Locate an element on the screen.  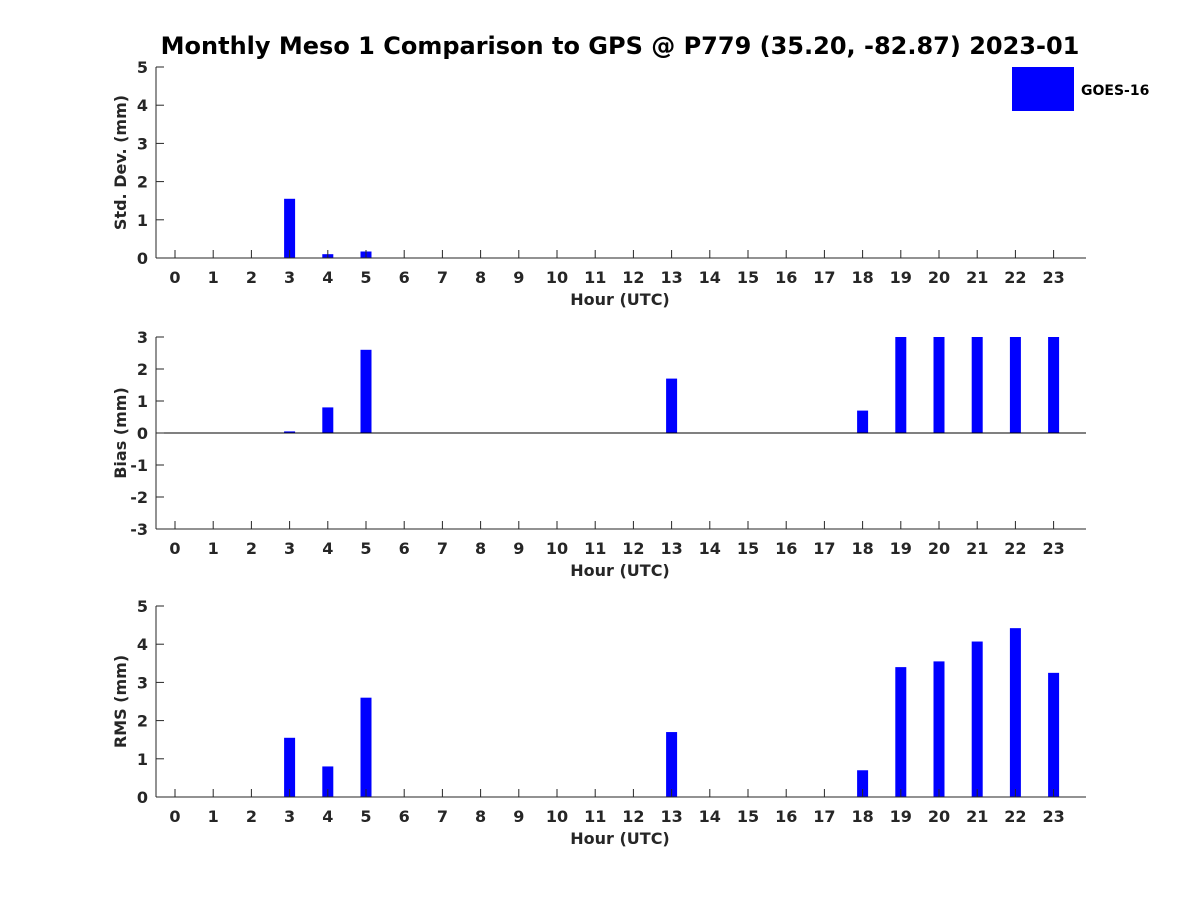
y-tick-label: -3 is located at coordinates (139, 529).